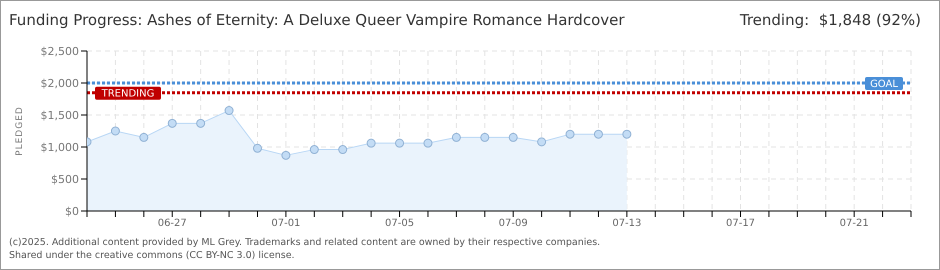 Image resolution: width=940 pixels, height=270 pixels. What do you see at coordinates (59, 51) in the screenshot?
I see `y-tick-label: $2,500` at bounding box center [59, 51].